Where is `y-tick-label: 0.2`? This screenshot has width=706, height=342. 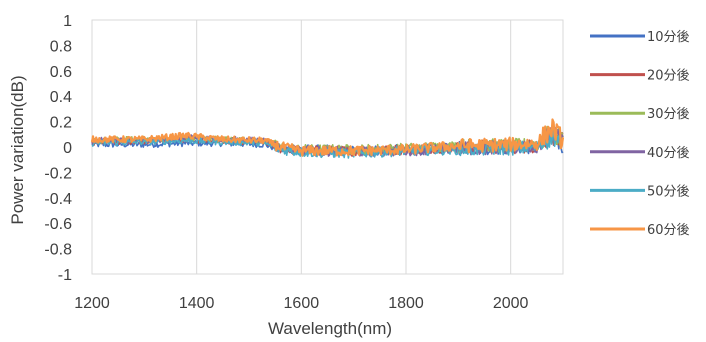 y-tick-label: 0.2 is located at coordinates (61, 123).